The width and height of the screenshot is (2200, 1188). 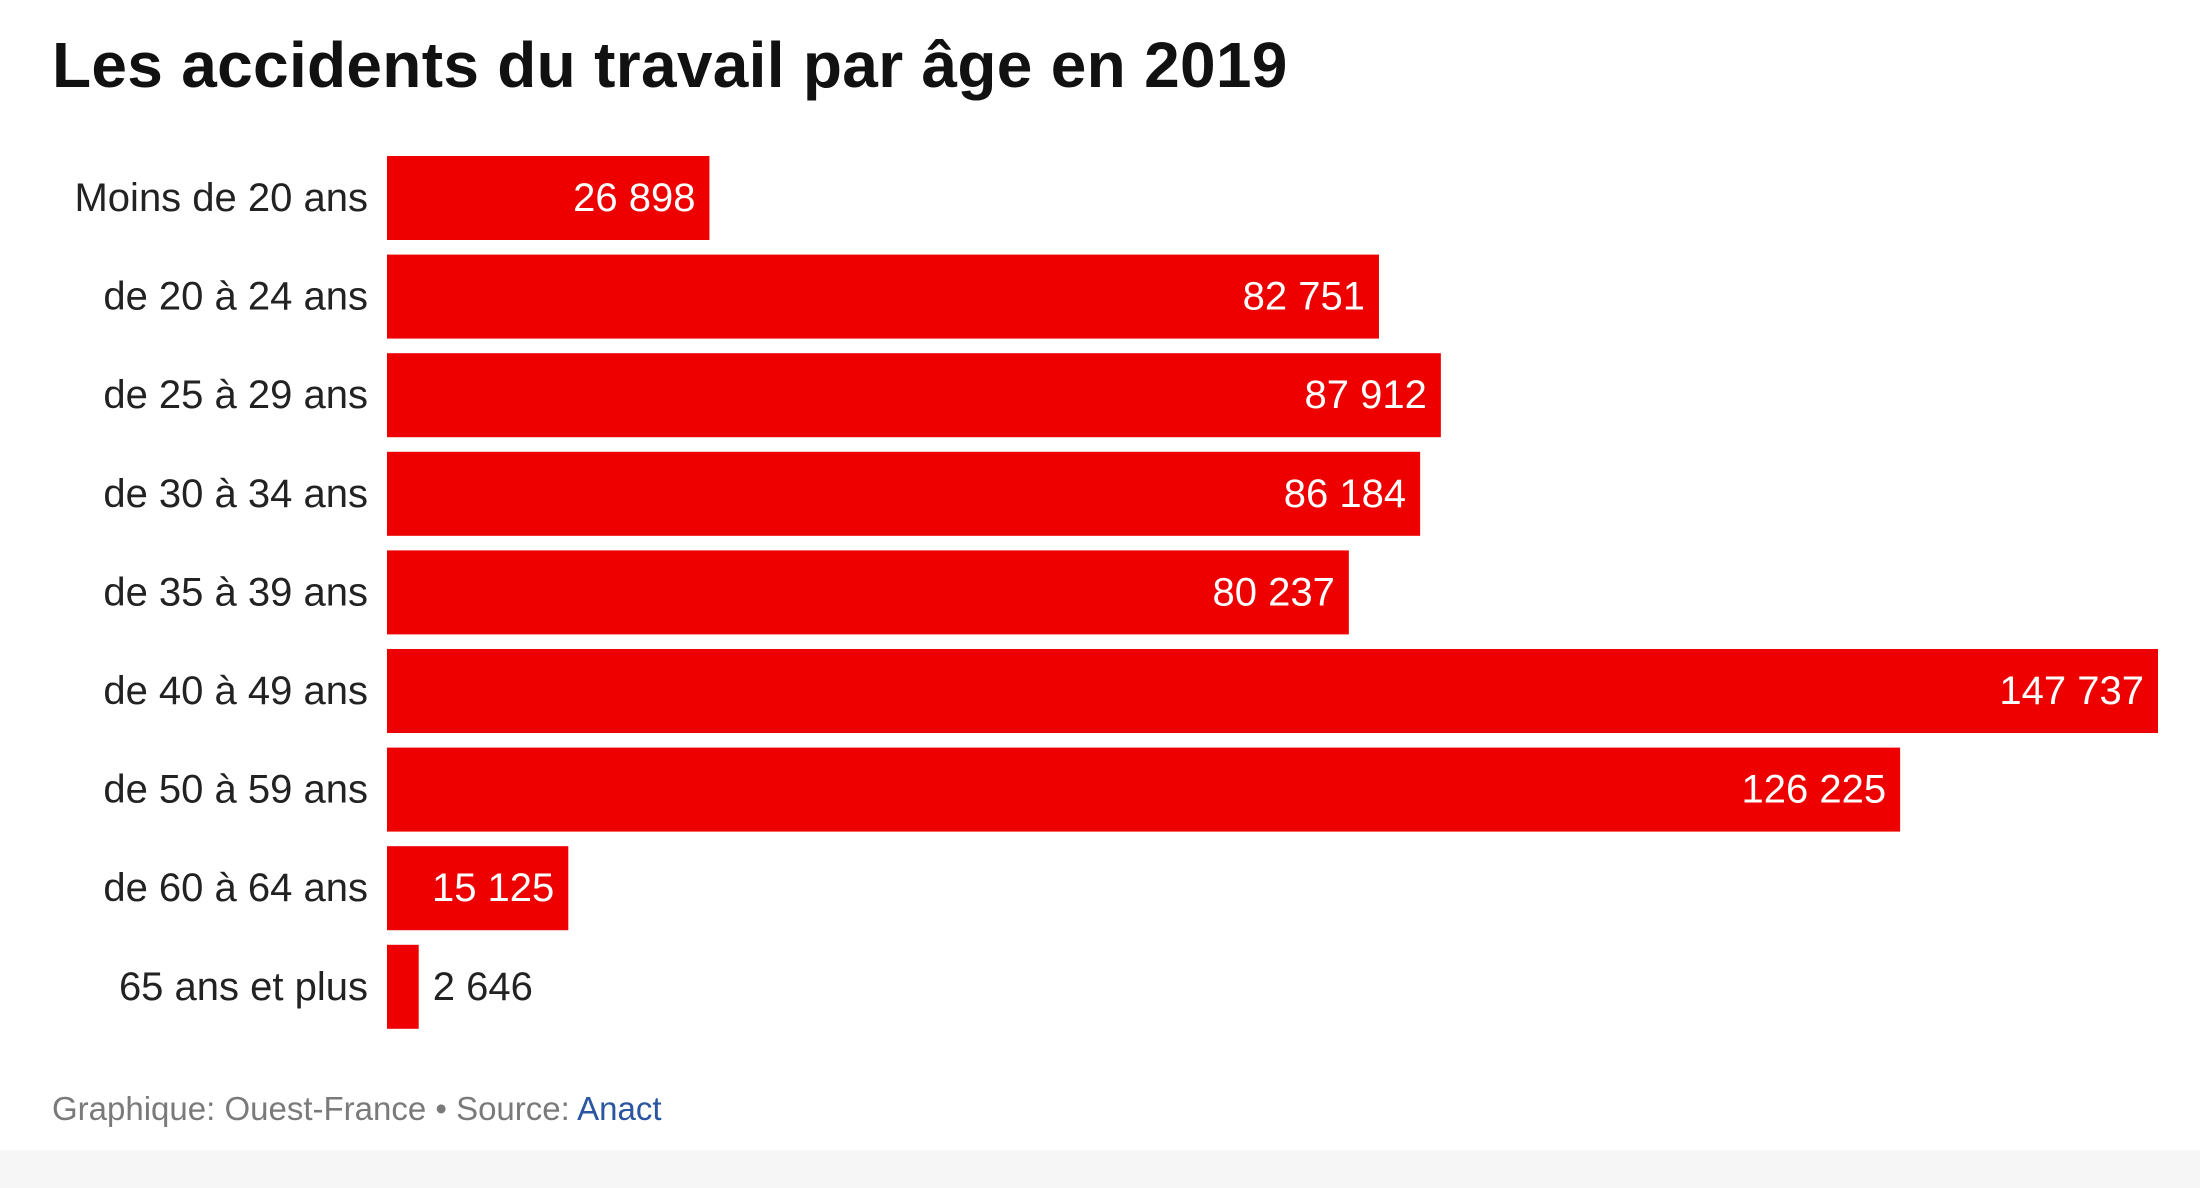 What do you see at coordinates (235, 592) in the screenshot?
I see `category-label-4: de 35 à 39 ans` at bounding box center [235, 592].